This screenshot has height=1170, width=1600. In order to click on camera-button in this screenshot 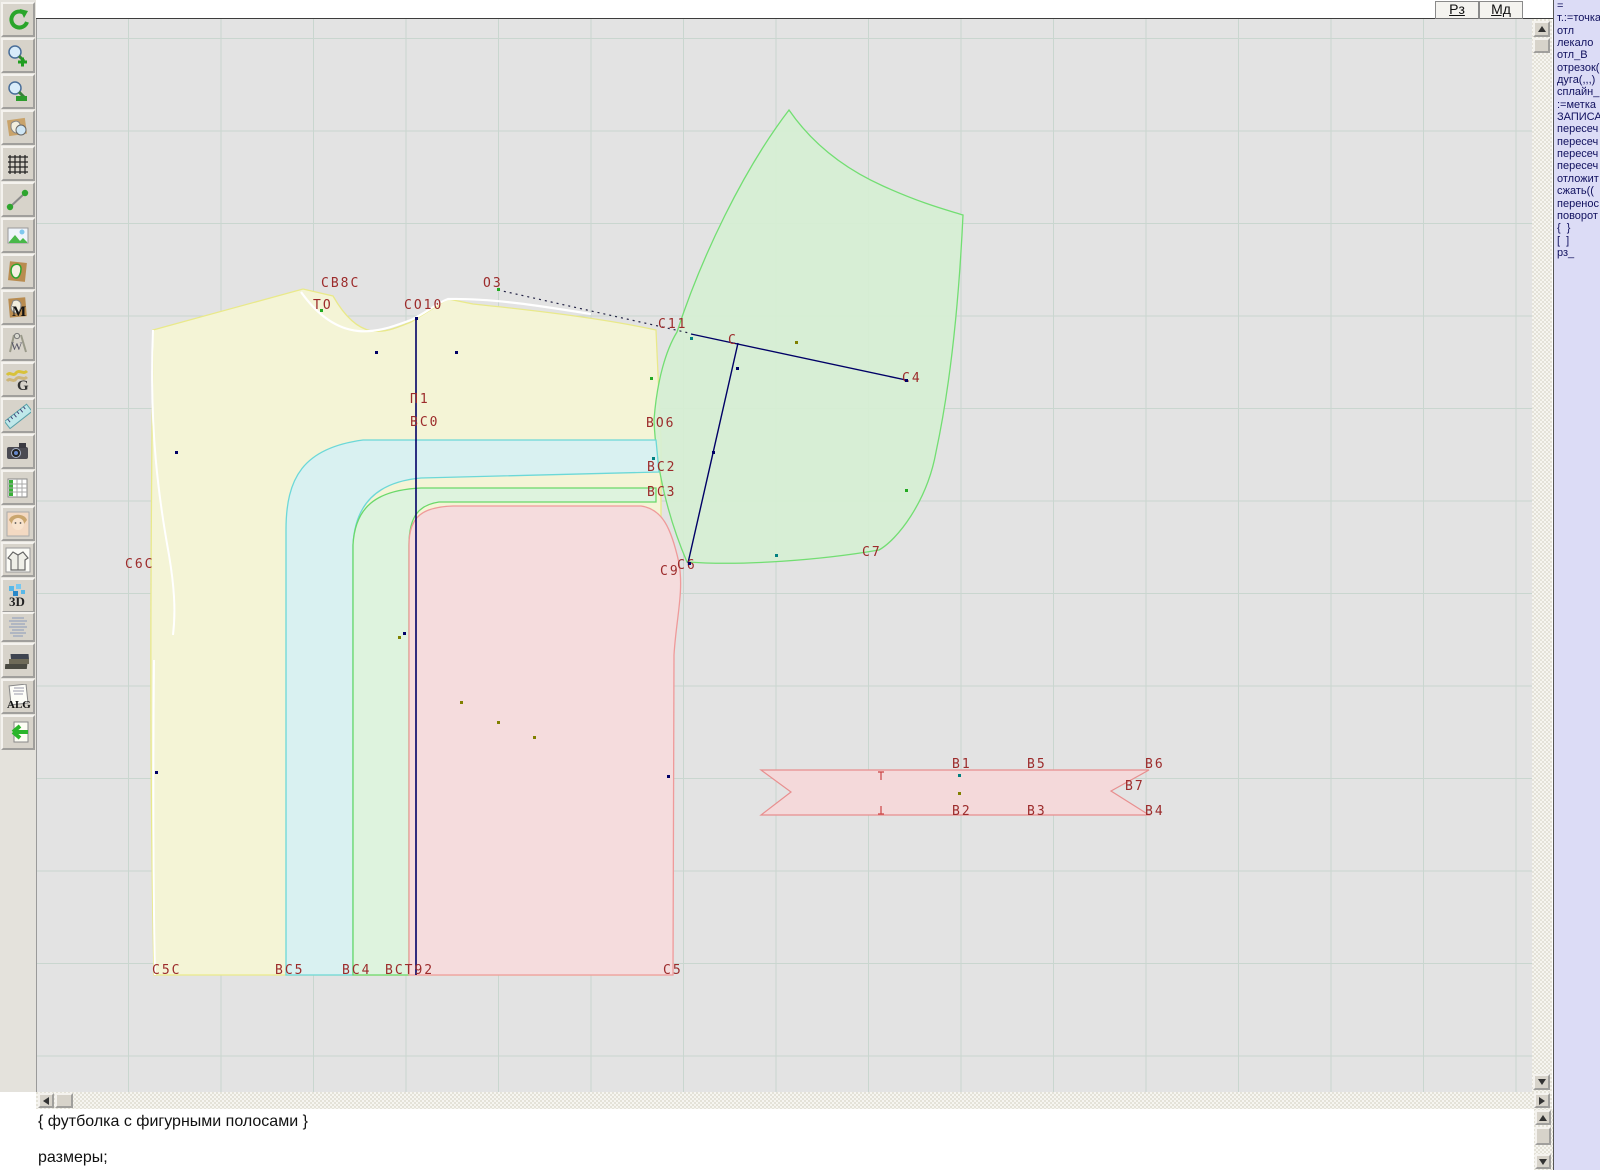, I will do `click(18, 451)`.